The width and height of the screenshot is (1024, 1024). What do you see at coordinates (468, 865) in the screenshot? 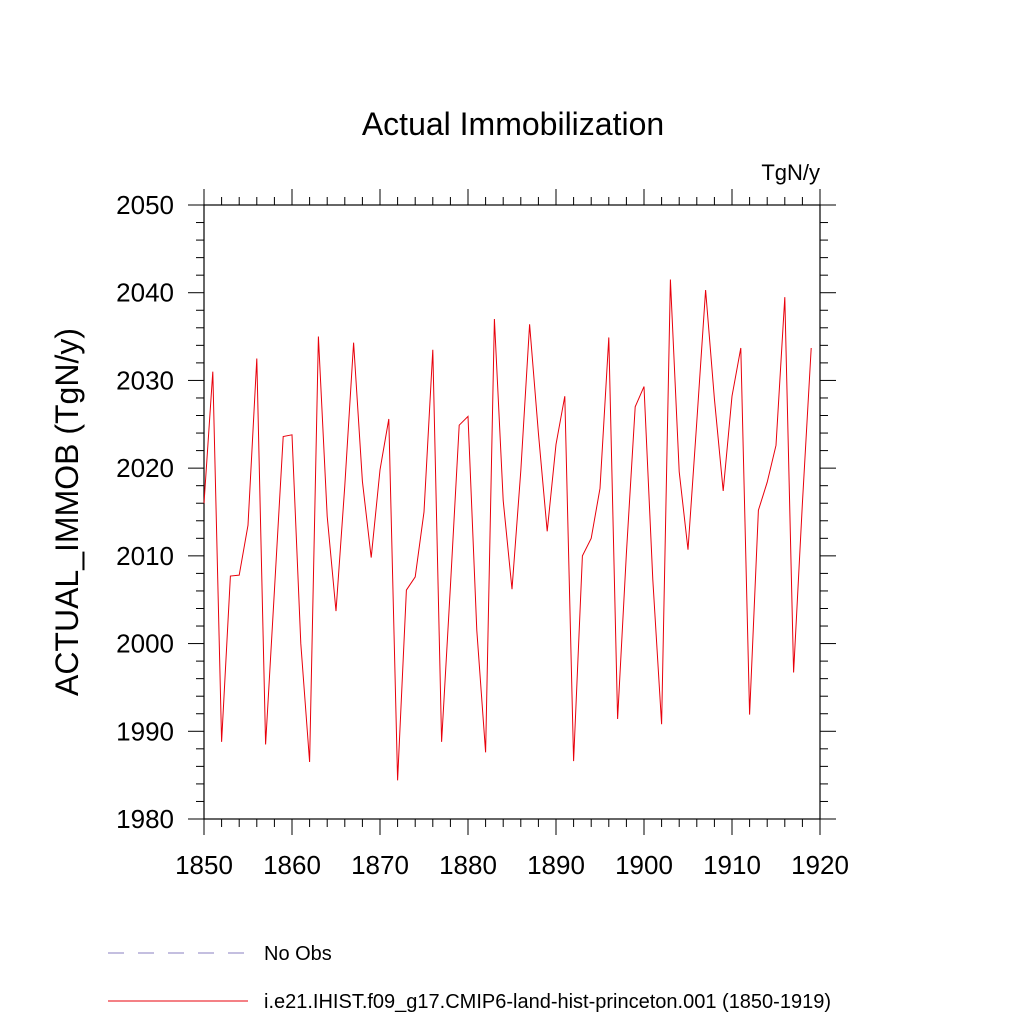
I see `x-tick-label: 1880` at bounding box center [468, 865].